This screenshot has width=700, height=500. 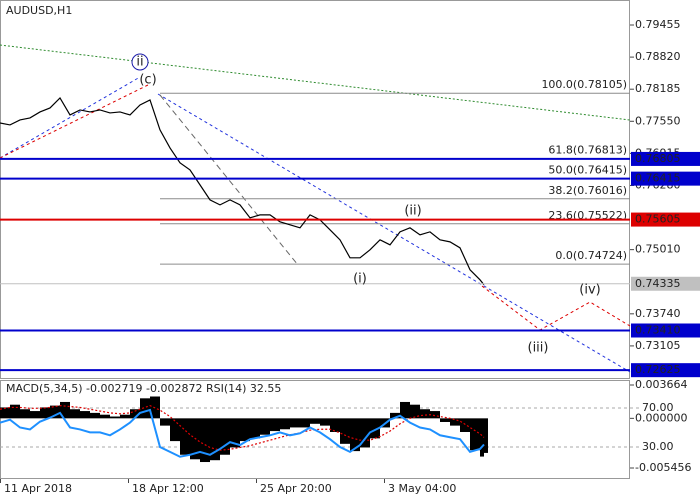 I want to click on wave-label: (ii), so click(x=412, y=211).